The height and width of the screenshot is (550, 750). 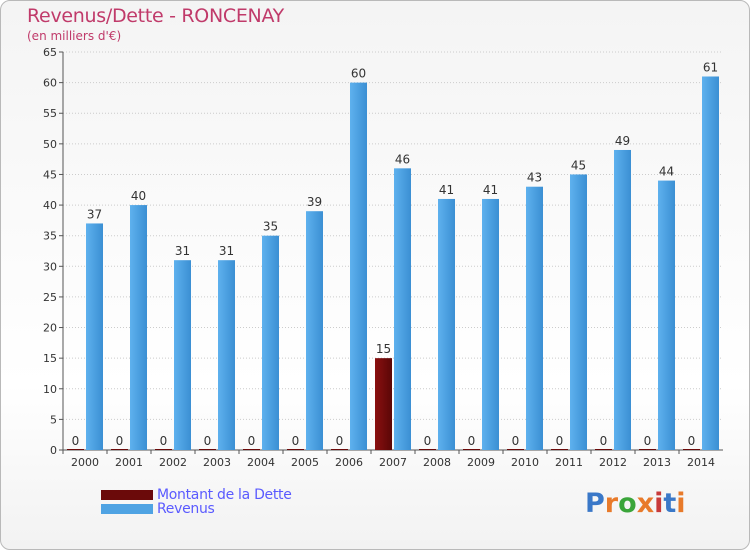 I want to click on x-tick-label: 2013, so click(x=657, y=462).